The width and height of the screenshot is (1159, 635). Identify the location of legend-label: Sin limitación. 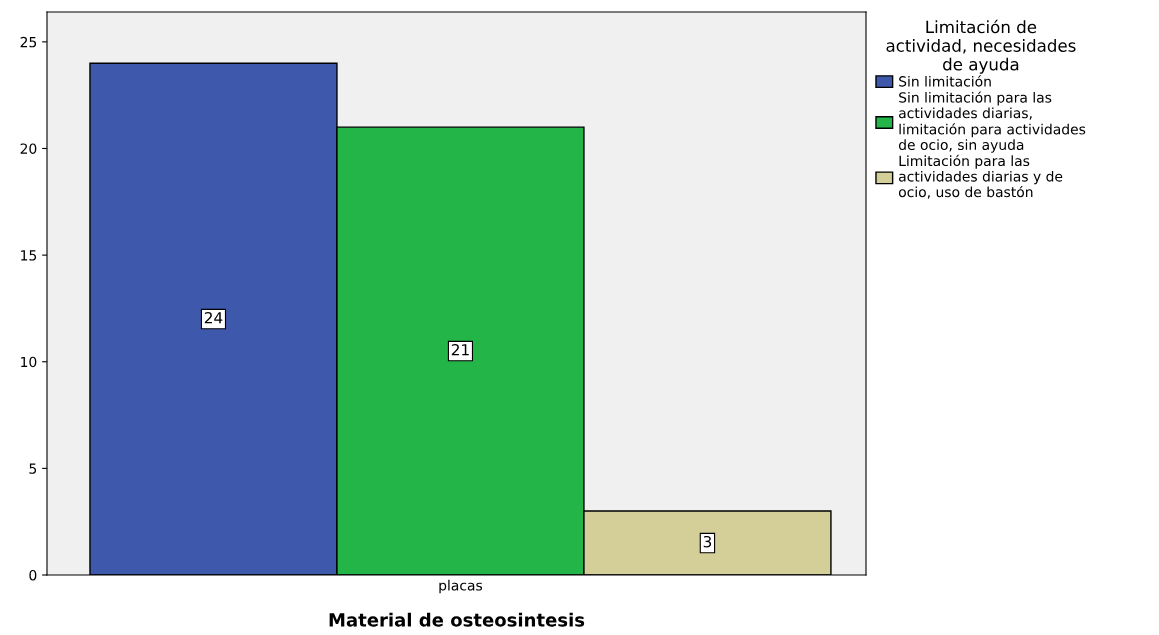
(945, 81).